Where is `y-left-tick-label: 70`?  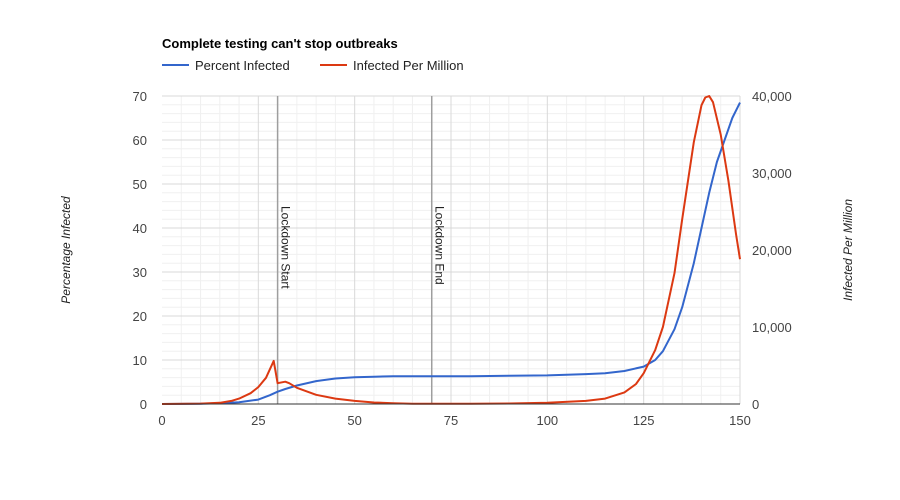
y-left-tick-label: 70 is located at coordinates (140, 96).